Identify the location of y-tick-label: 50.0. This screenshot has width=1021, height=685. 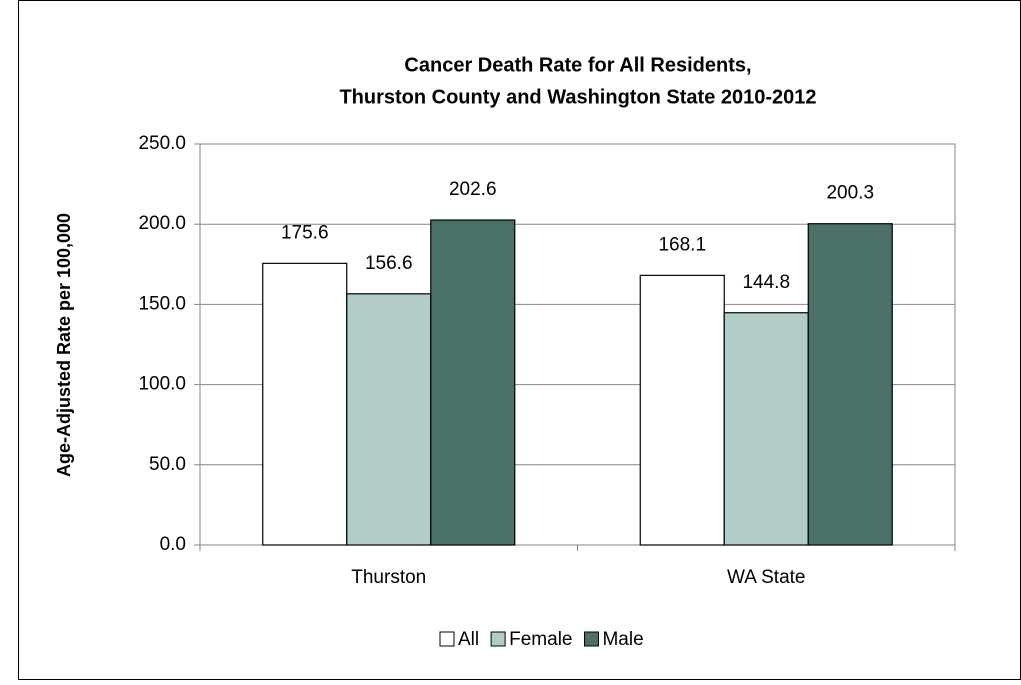
(167, 464).